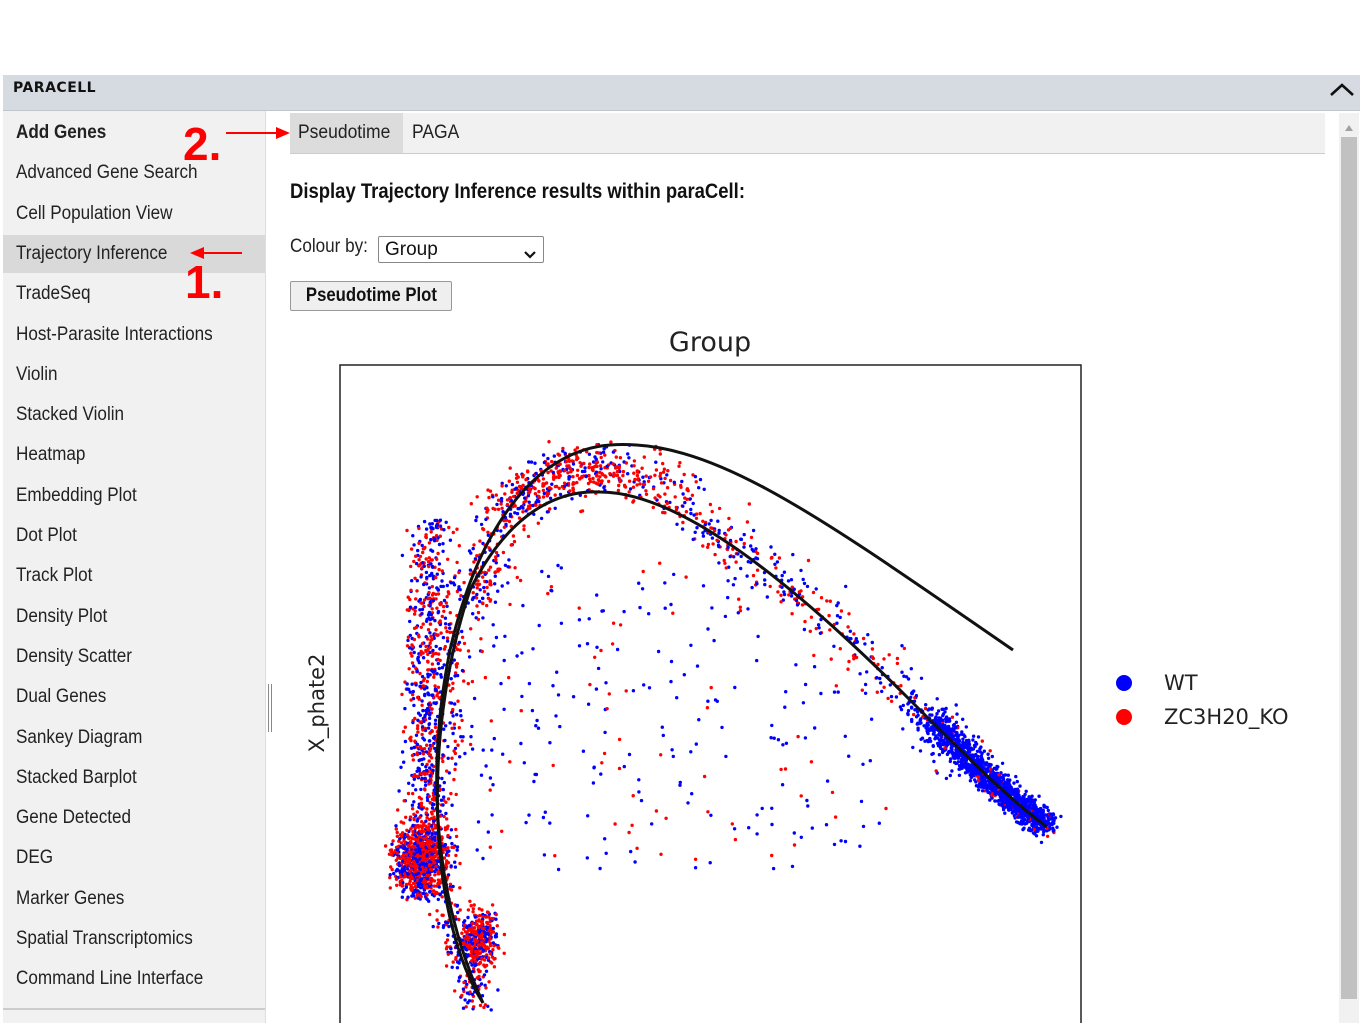  What do you see at coordinates (1342, 91) in the screenshot?
I see `chevron-up-icon` at bounding box center [1342, 91].